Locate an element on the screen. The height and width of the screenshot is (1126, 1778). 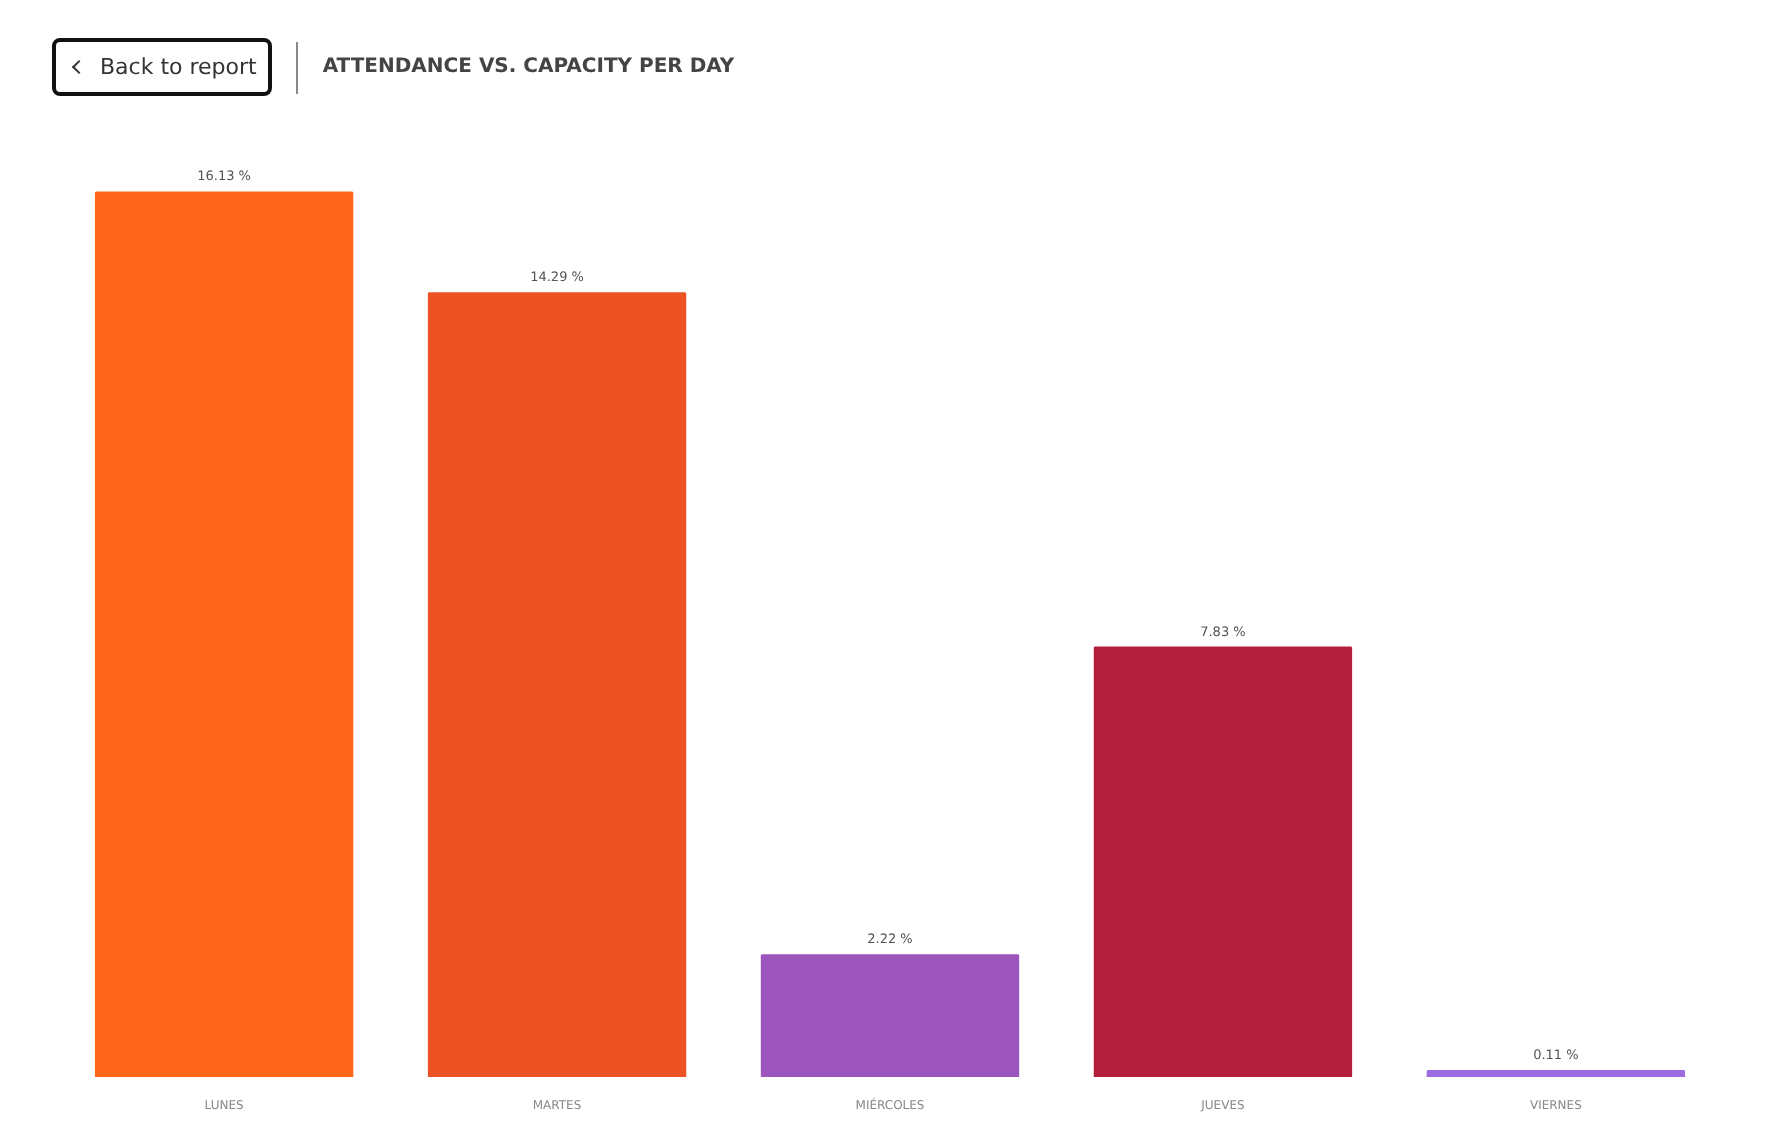
chart-title: ATTENDANCE VS. CAPACITY PER DAY is located at coordinates (528, 67).